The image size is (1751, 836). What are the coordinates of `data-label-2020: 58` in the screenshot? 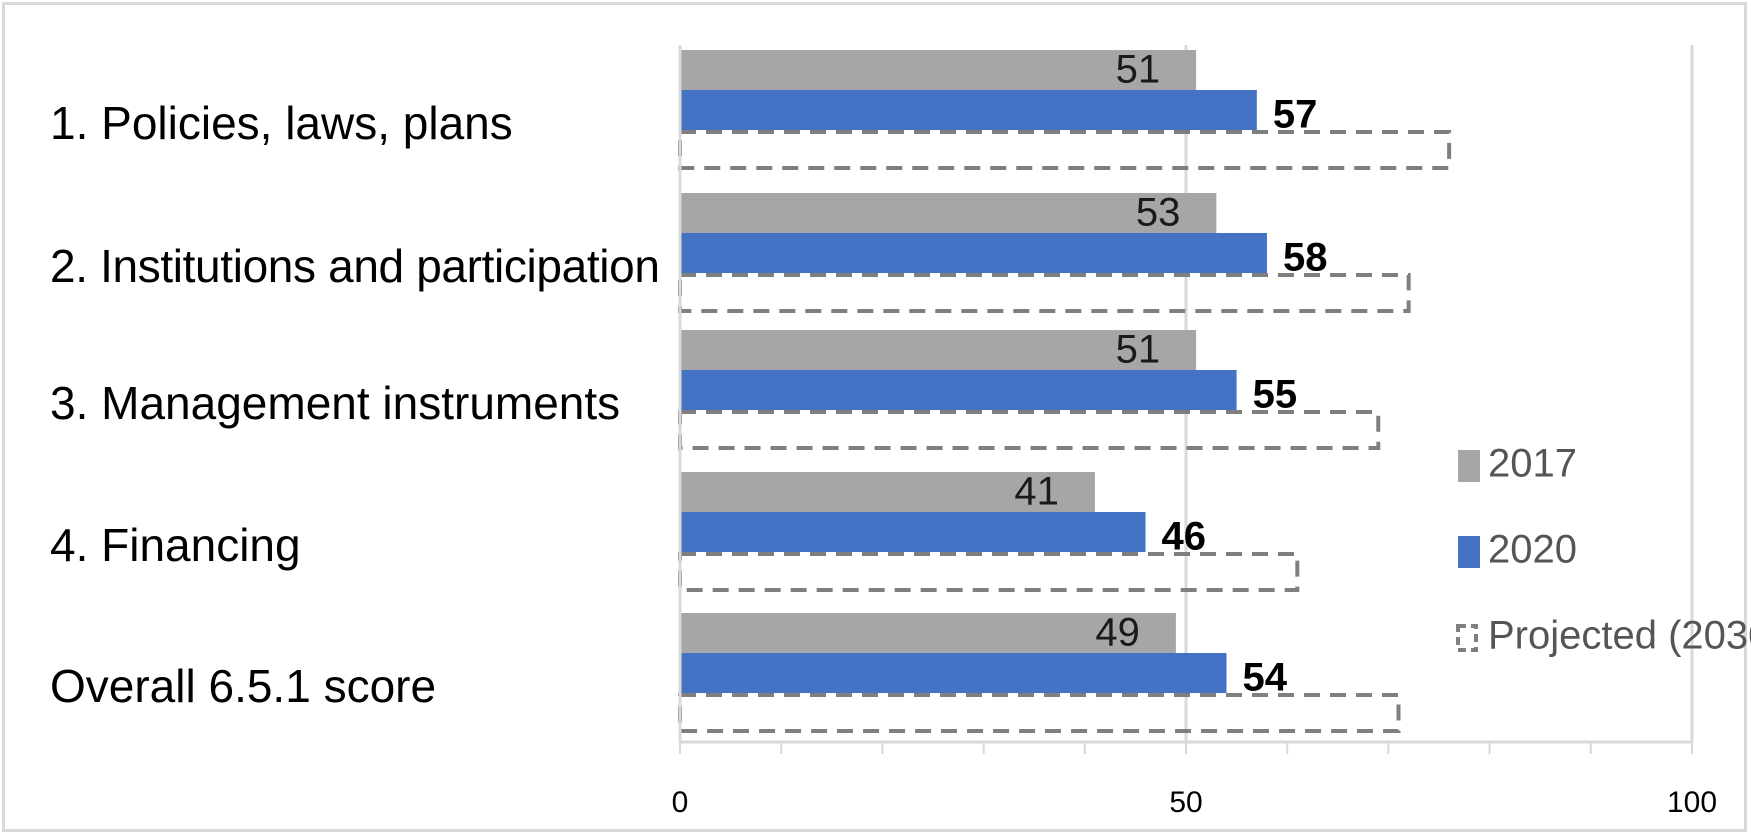 It's located at (1305, 258).